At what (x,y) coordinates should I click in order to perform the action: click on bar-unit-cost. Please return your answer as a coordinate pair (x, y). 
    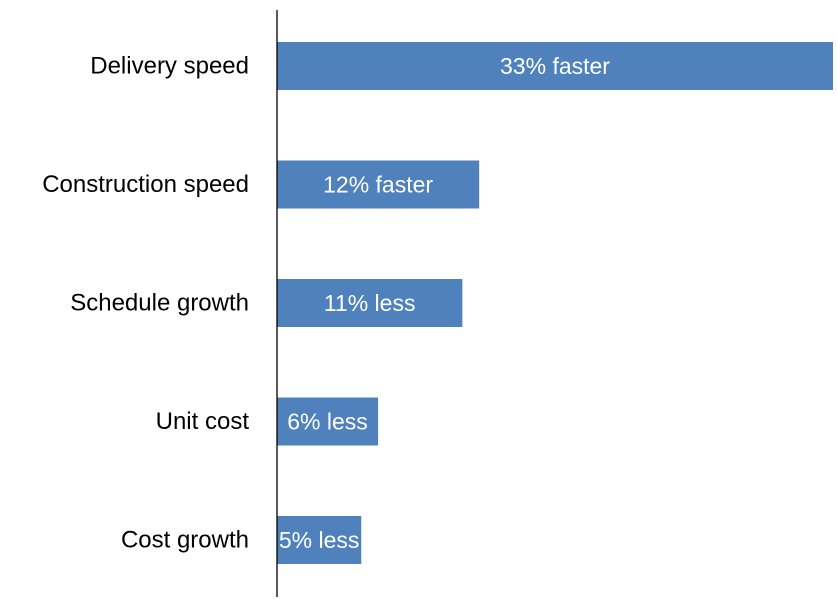
    Looking at the image, I should click on (328, 421).